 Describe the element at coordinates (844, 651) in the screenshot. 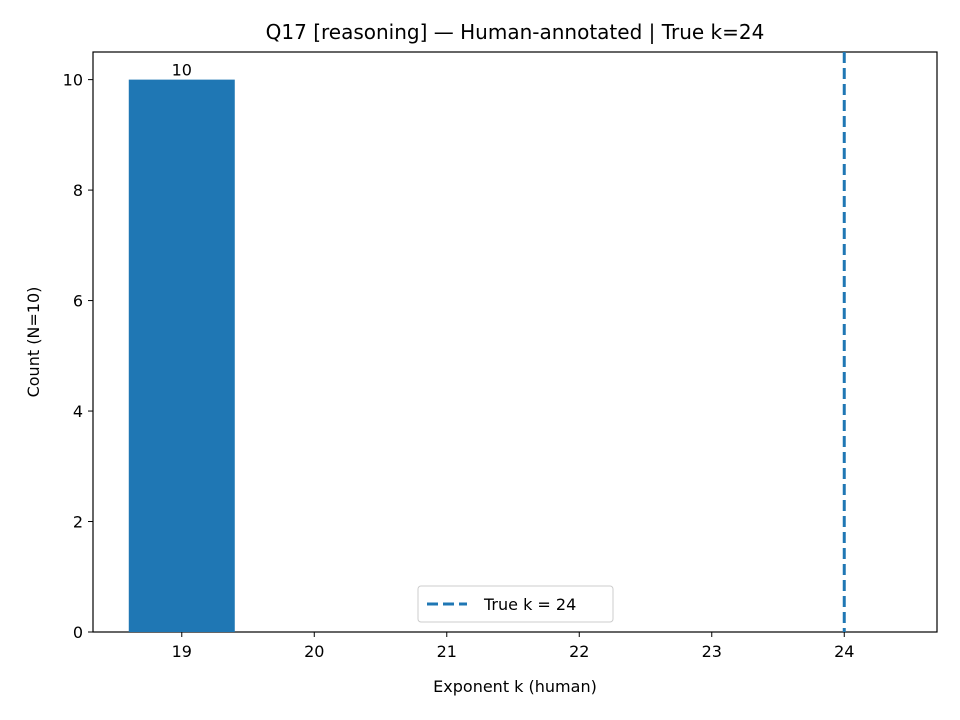

I see `x-tick-label: 24` at that location.